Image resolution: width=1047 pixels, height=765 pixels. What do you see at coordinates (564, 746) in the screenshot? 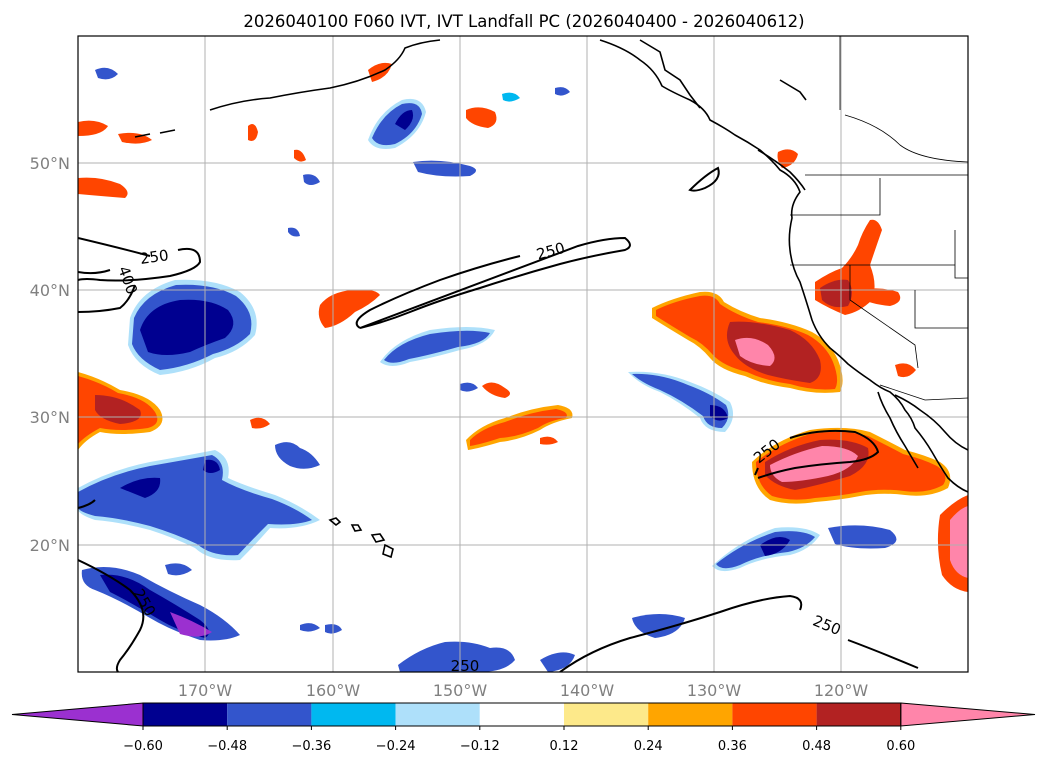
I see `colorbar-tick-label: 0.12` at bounding box center [564, 746].